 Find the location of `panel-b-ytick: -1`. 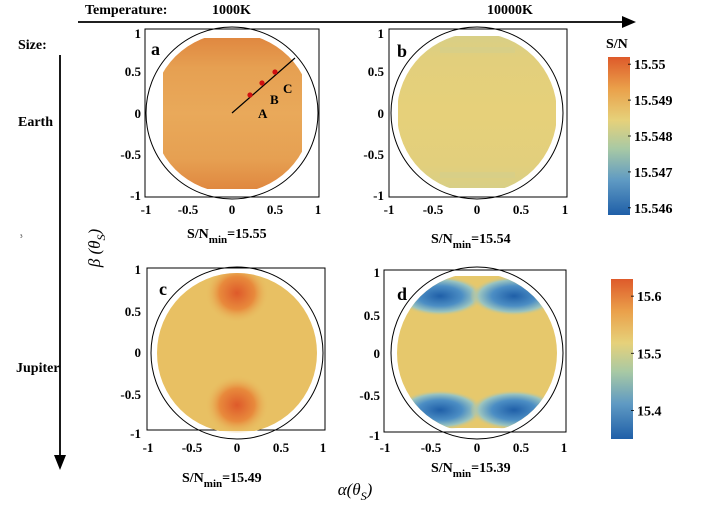

panel-b-ytick: -1 is located at coordinates (378, 195).